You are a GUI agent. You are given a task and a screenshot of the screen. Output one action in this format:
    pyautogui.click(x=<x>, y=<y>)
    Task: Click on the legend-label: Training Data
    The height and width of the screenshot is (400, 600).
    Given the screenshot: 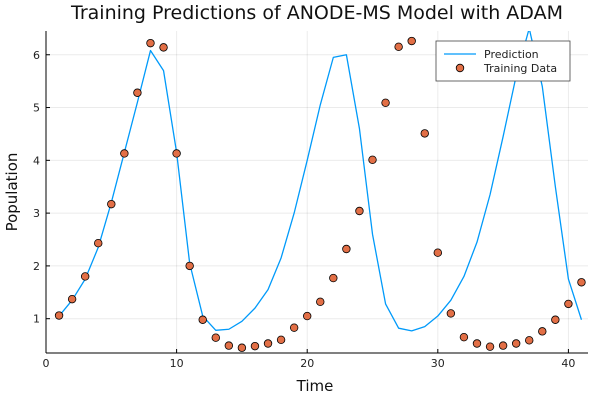 What is the action you would take?
    pyautogui.click(x=520, y=68)
    